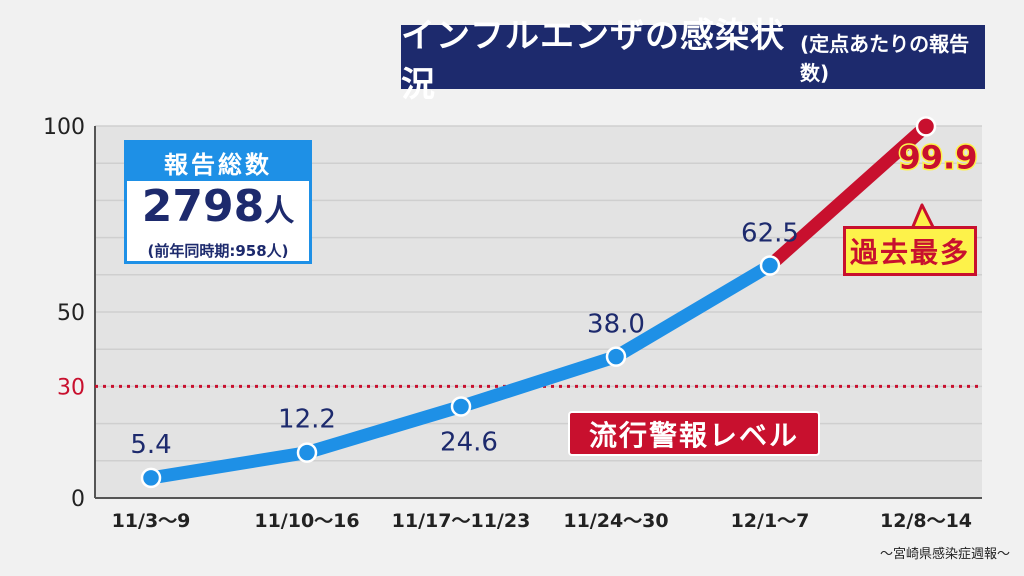 This screenshot has width=1024, height=576. Describe the element at coordinates (71, 387) in the screenshot. I see `y-tick-label: 30` at that location.